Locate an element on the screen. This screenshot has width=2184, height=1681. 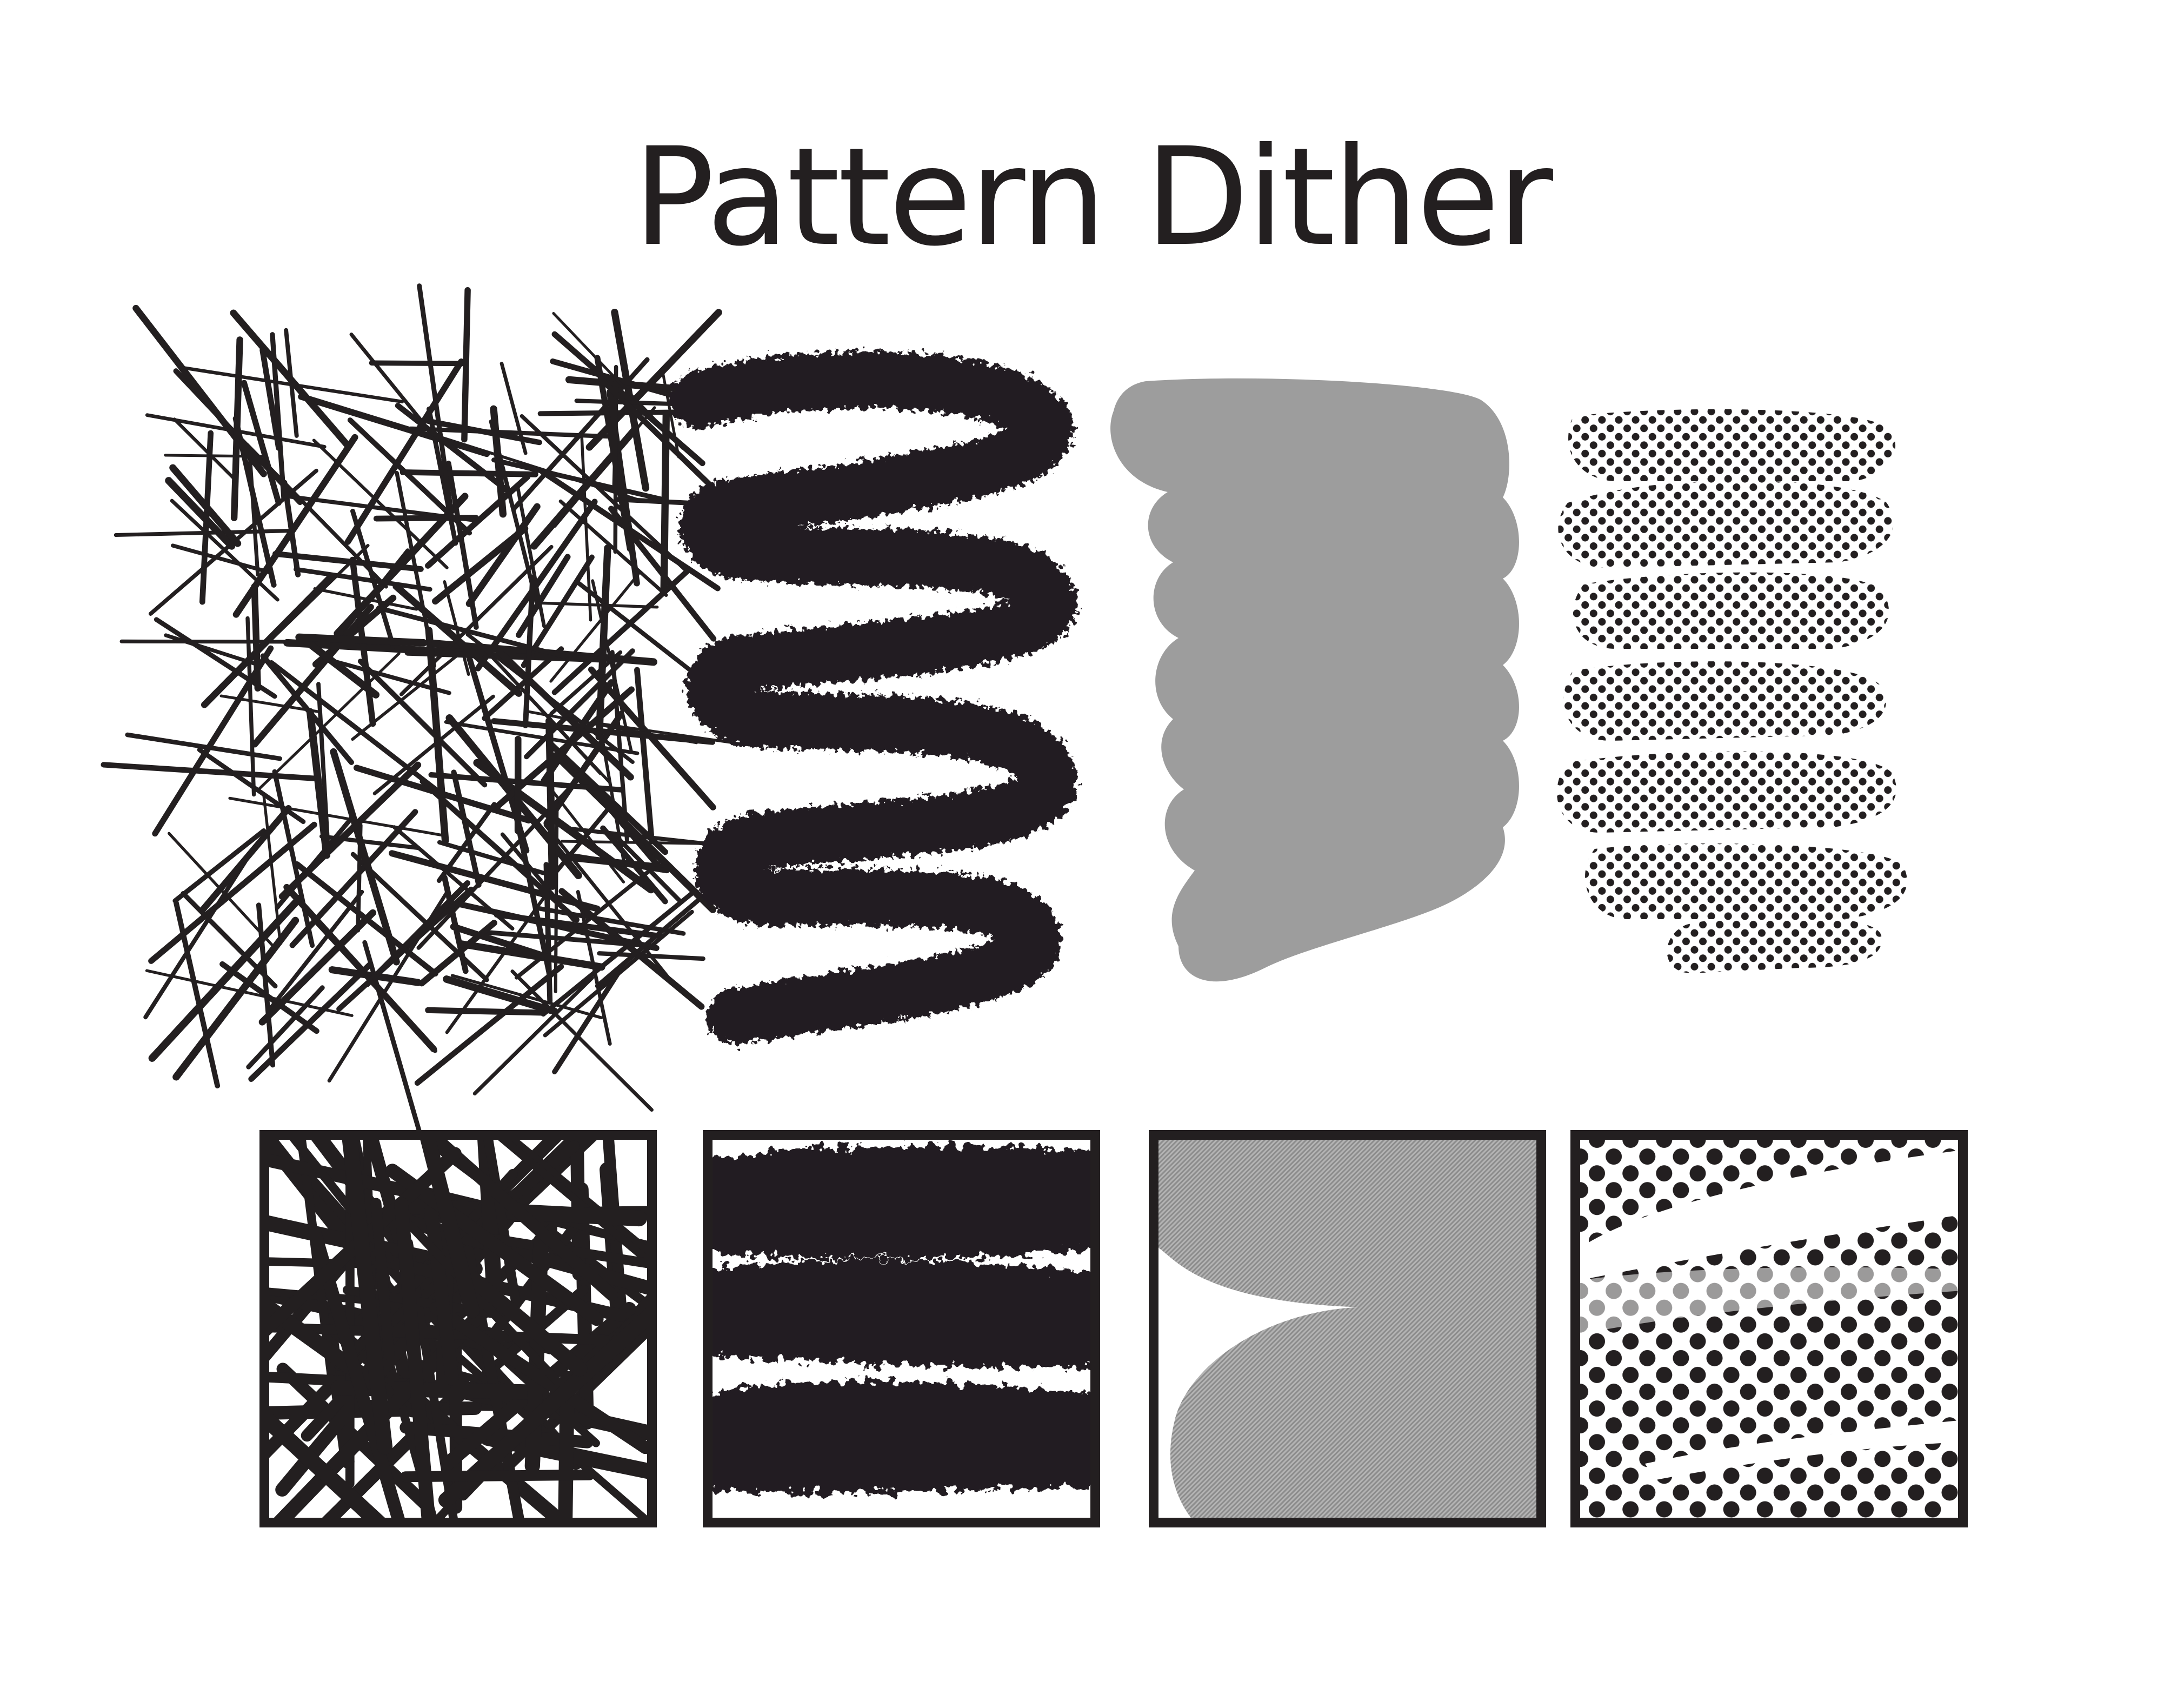
gray-blob-stroke-icon is located at coordinates (1315, 680).